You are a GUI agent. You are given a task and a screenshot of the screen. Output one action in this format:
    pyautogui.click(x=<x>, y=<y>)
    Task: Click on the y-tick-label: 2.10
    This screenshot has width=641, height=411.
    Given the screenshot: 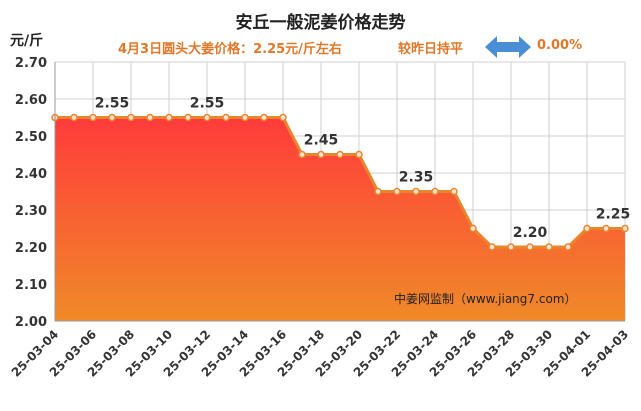 What is the action you would take?
    pyautogui.click(x=31, y=285)
    